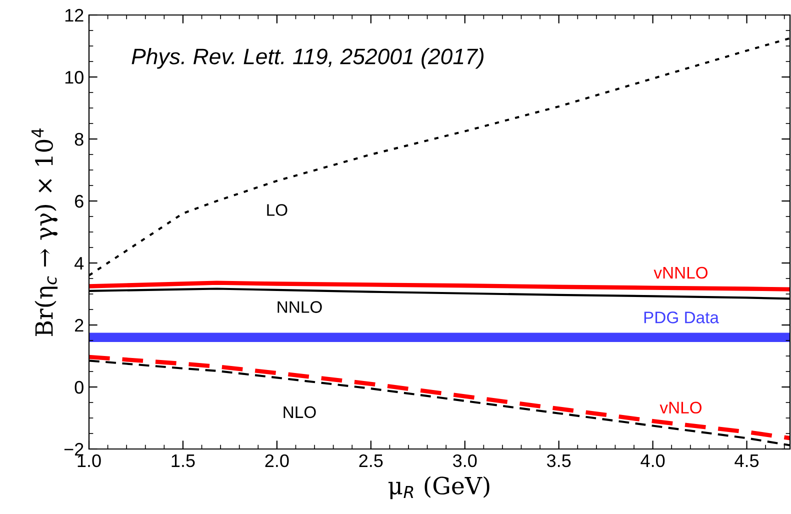  Describe the element at coordinates (300, 307) in the screenshot. I see `series-label: NNLO` at that location.